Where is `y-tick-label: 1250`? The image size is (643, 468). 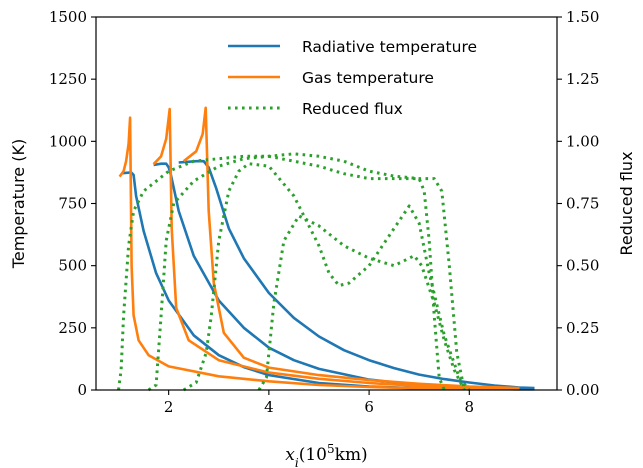 y-tick-label: 1250 is located at coordinates (68, 79).